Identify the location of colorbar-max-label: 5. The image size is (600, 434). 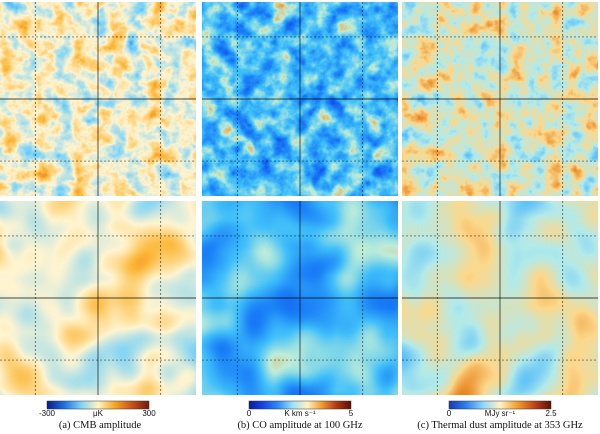
(351, 413).